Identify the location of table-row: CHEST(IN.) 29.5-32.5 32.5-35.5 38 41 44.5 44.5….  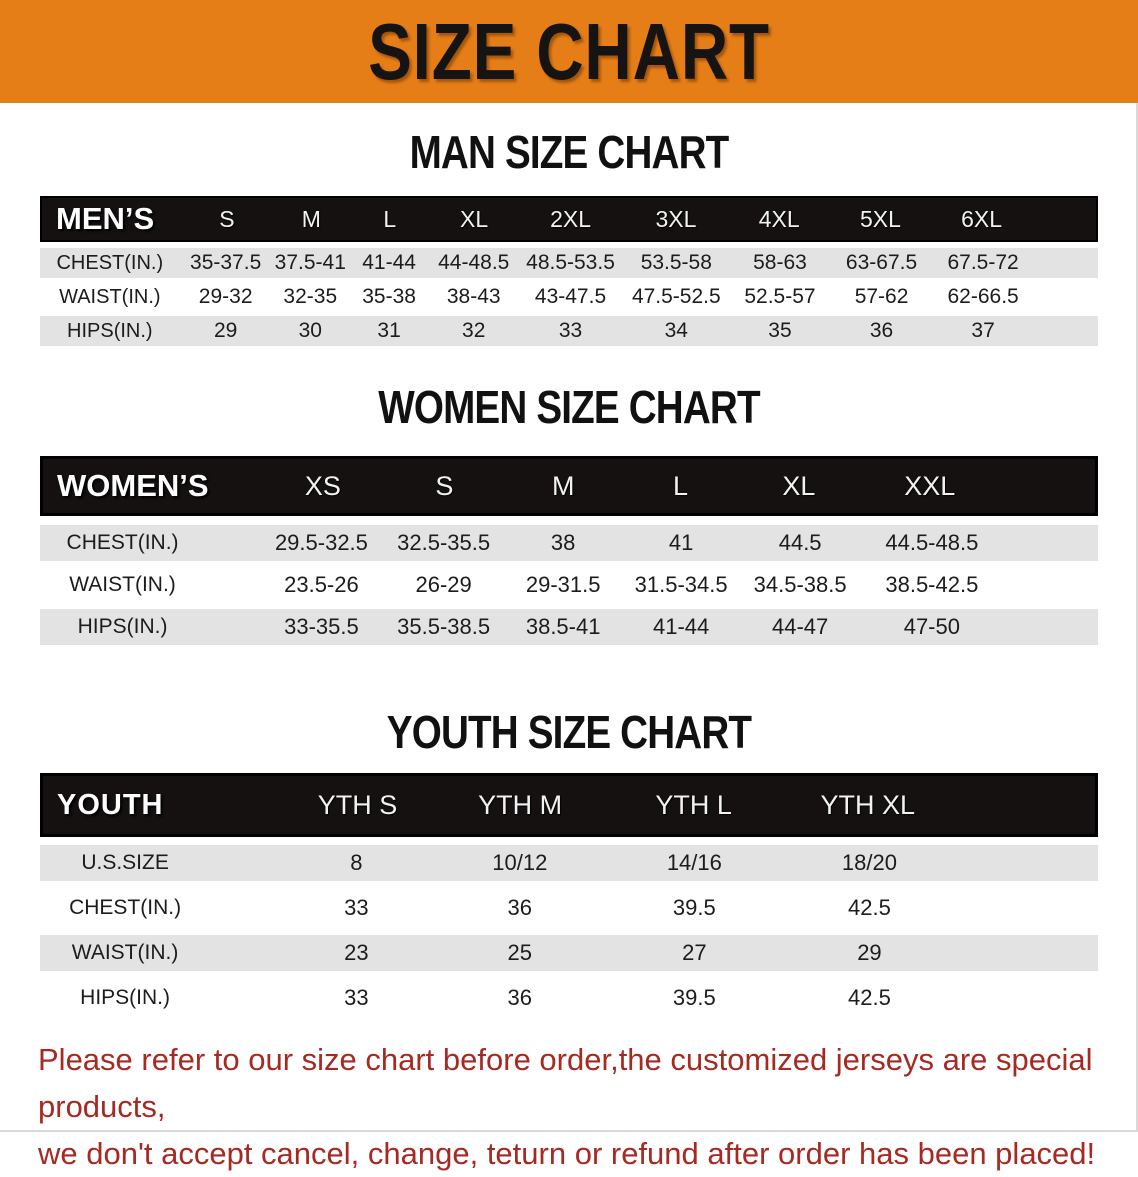
(569, 543).